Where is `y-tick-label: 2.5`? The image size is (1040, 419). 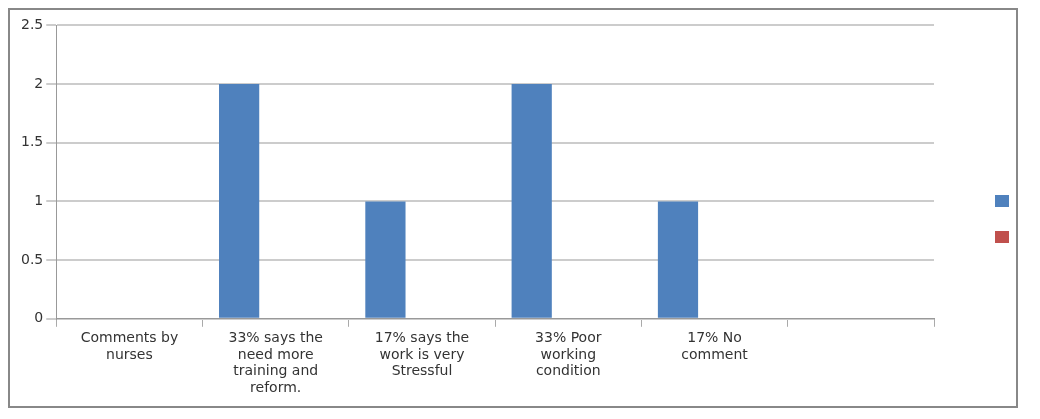
y-tick-label: 2.5 is located at coordinates (32, 24).